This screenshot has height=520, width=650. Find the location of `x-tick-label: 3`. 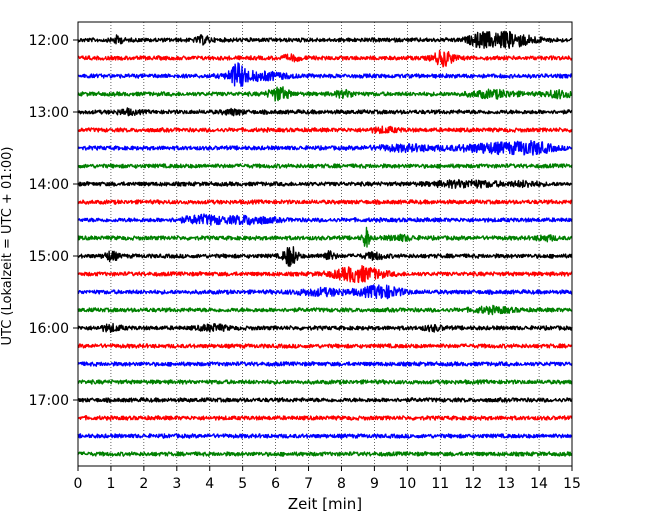

x-tick-label: 3 is located at coordinates (176, 484).